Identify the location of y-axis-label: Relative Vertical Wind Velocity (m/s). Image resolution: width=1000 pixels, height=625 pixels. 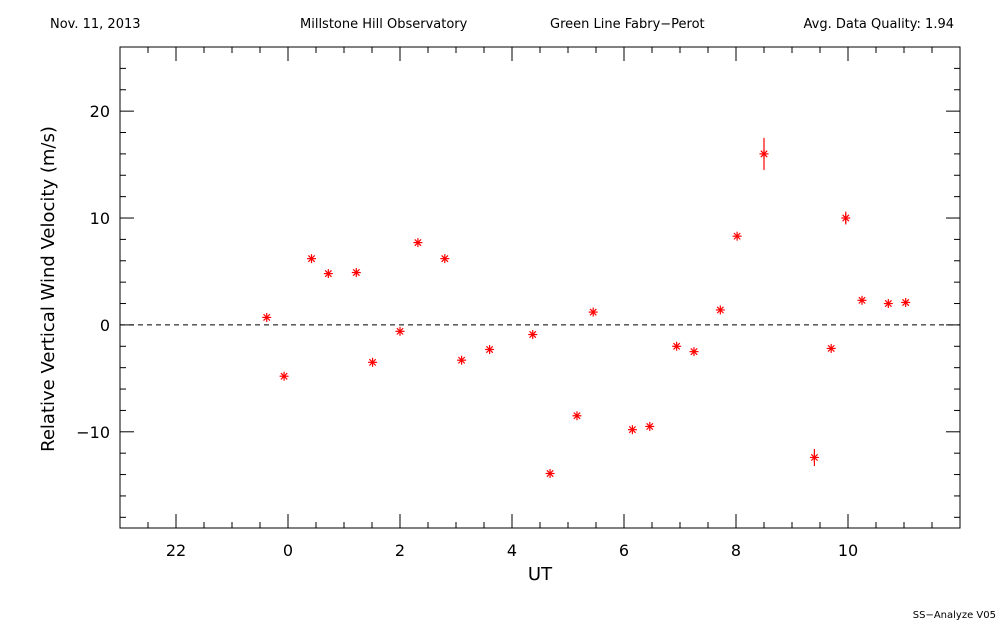
(48, 289).